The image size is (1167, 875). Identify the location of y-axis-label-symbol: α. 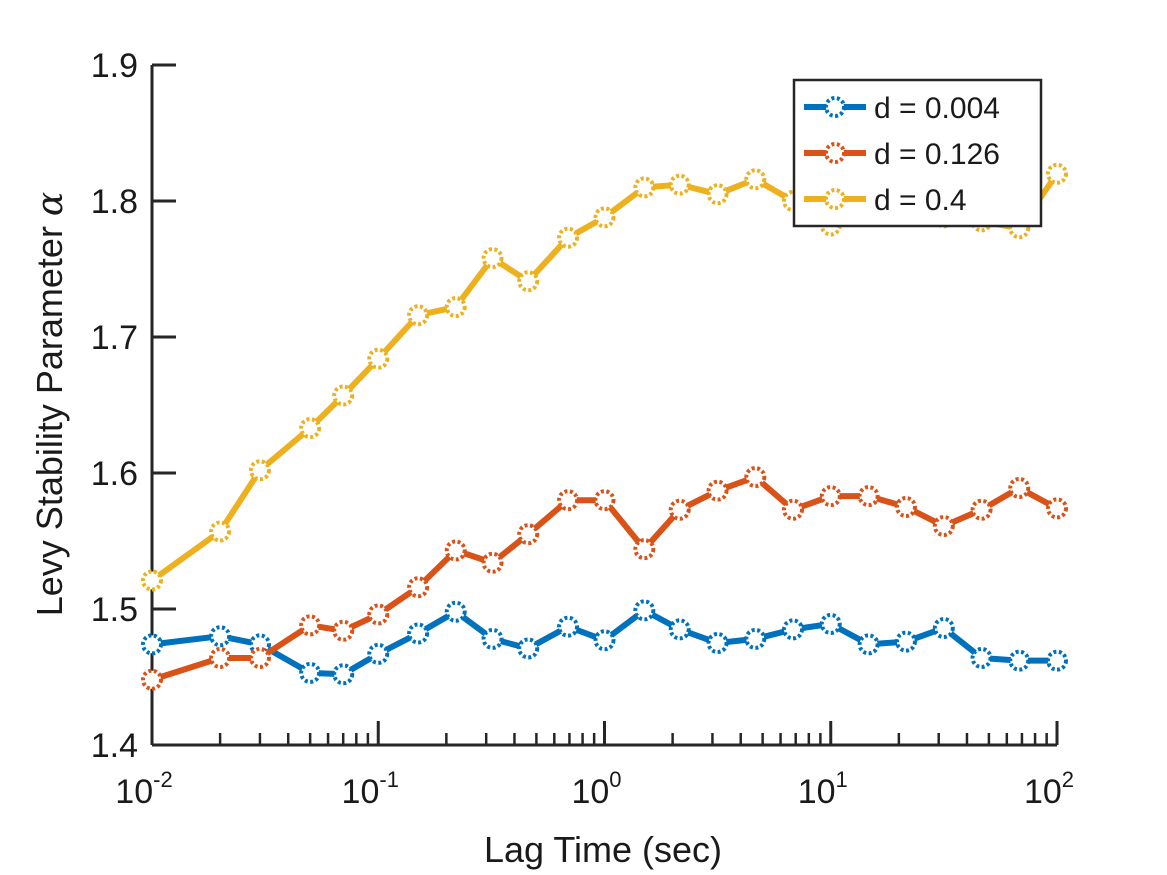
(50, 204).